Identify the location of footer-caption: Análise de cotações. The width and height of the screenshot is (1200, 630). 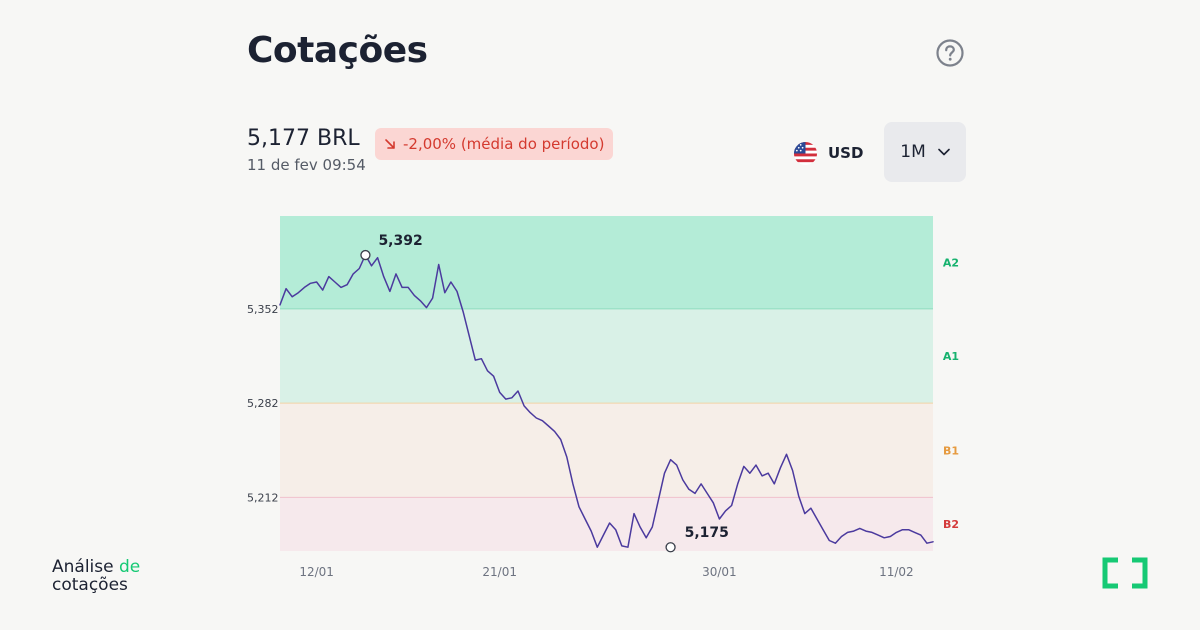
(96, 576).